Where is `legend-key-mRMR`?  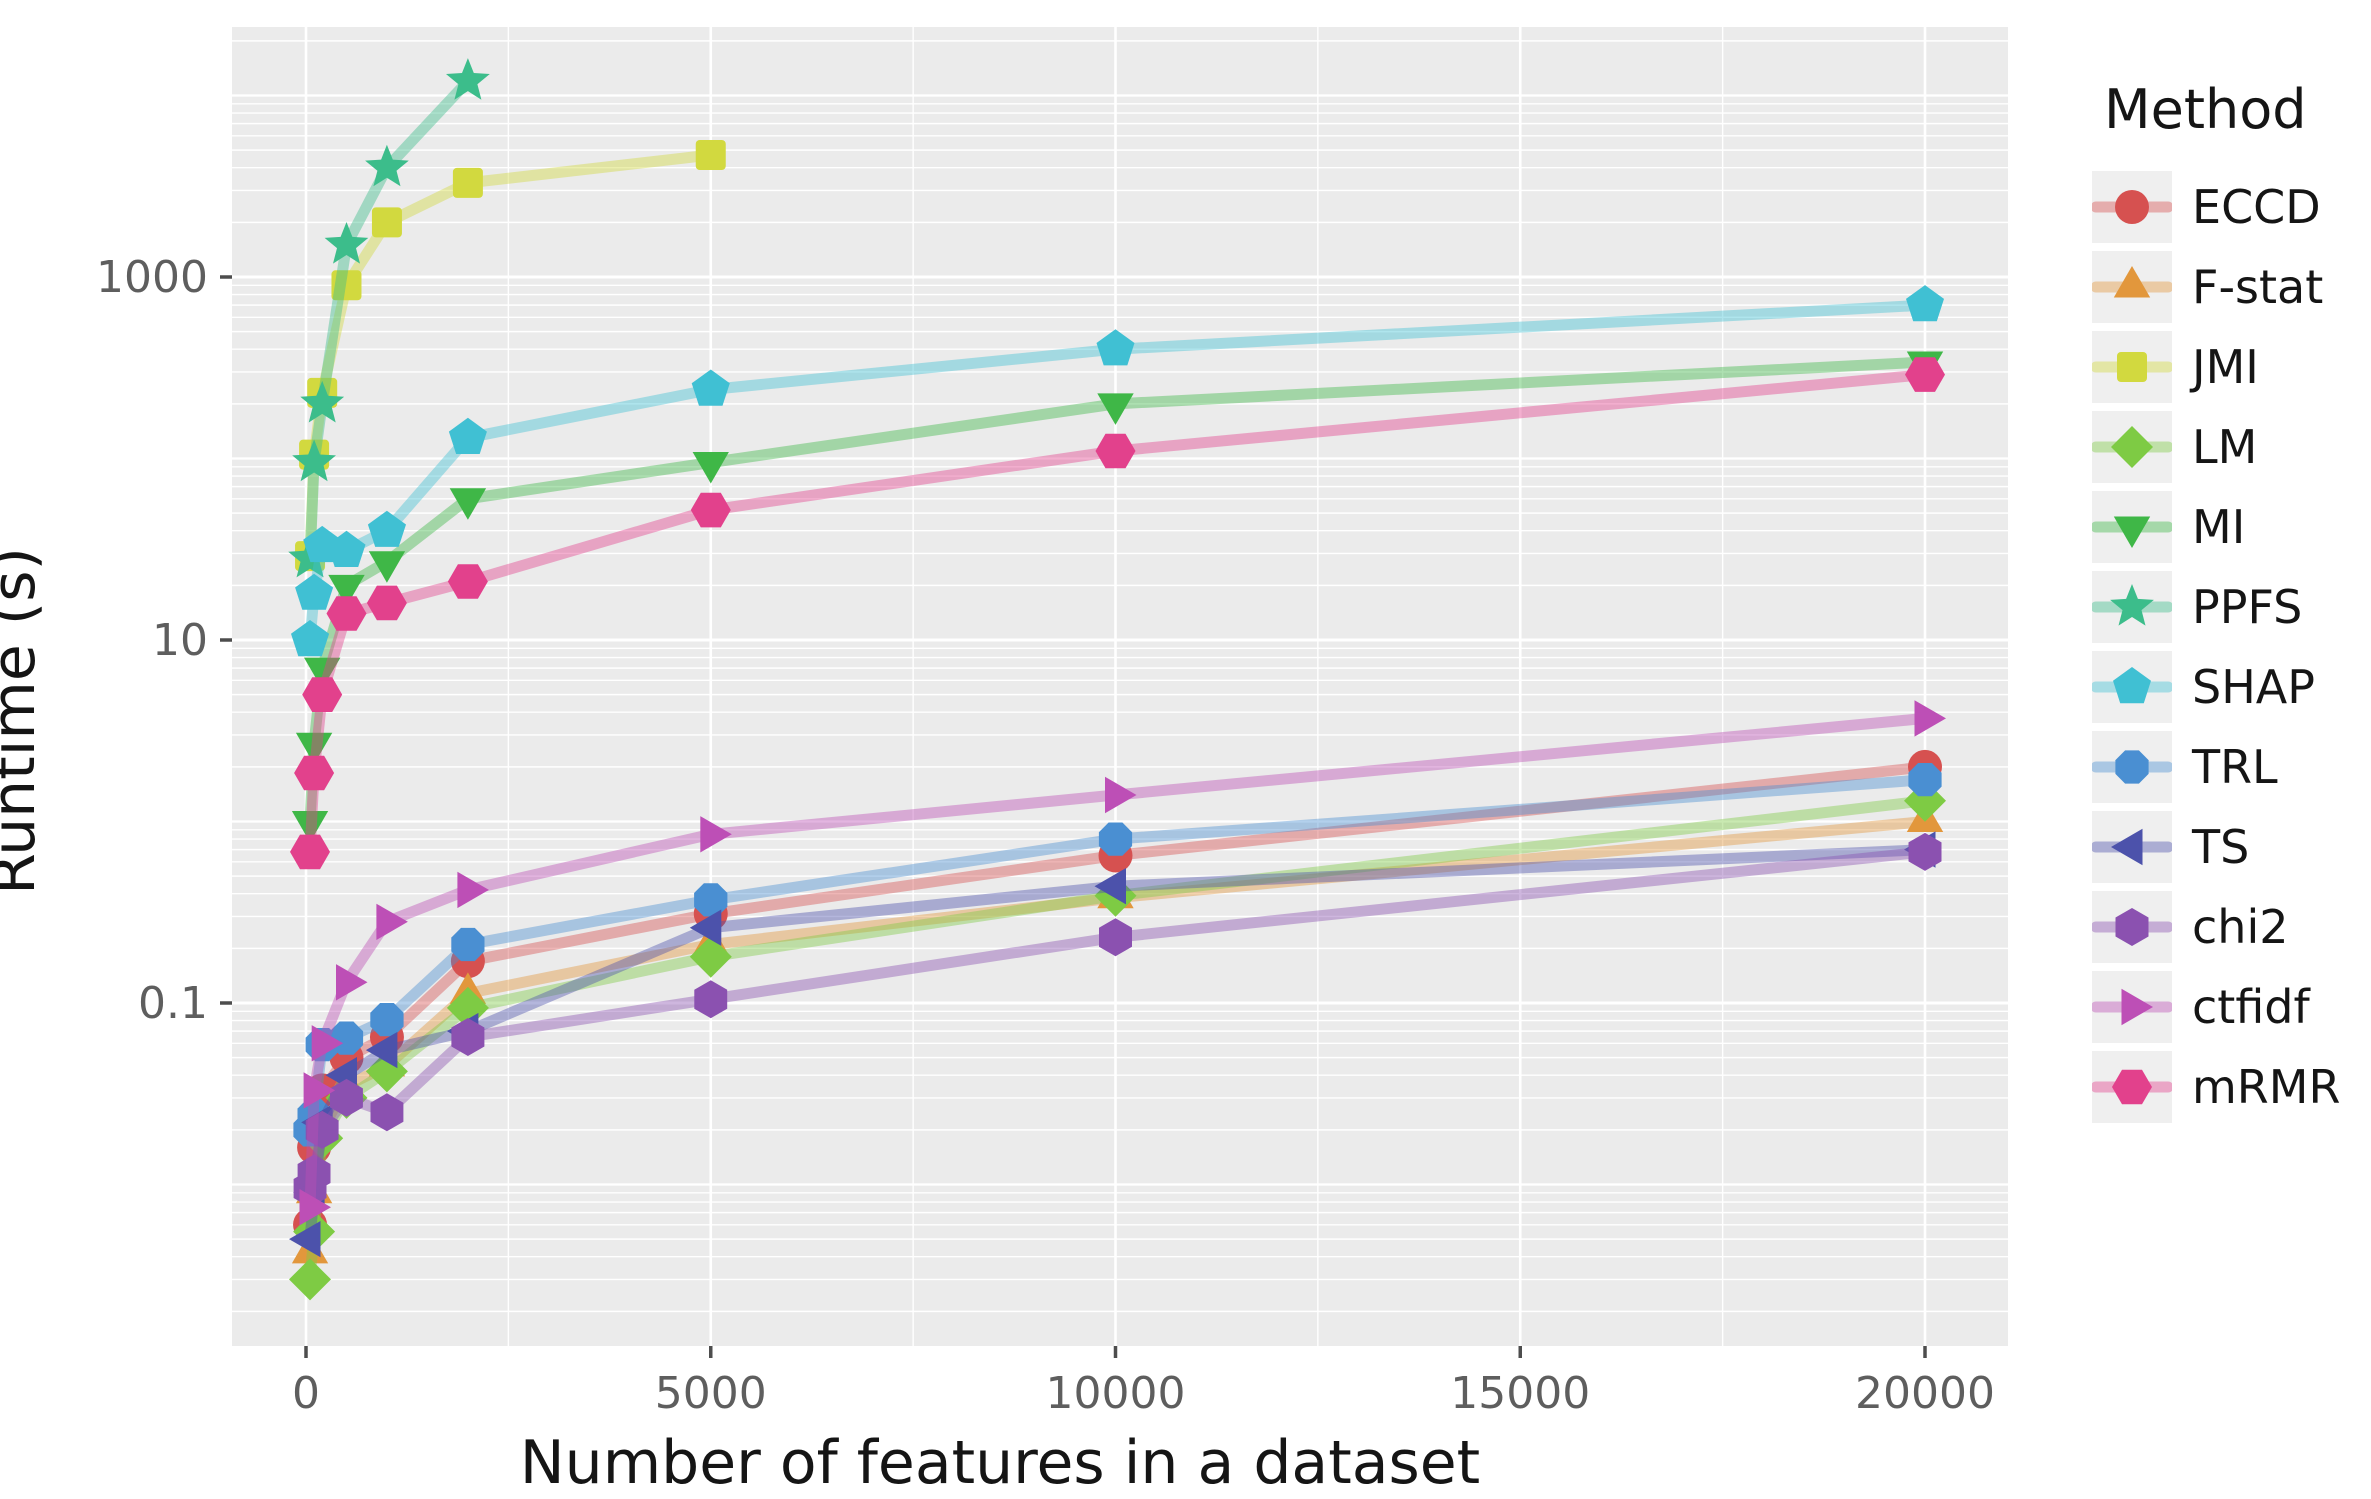
legend-key-mRMR is located at coordinates (2132, 1087).